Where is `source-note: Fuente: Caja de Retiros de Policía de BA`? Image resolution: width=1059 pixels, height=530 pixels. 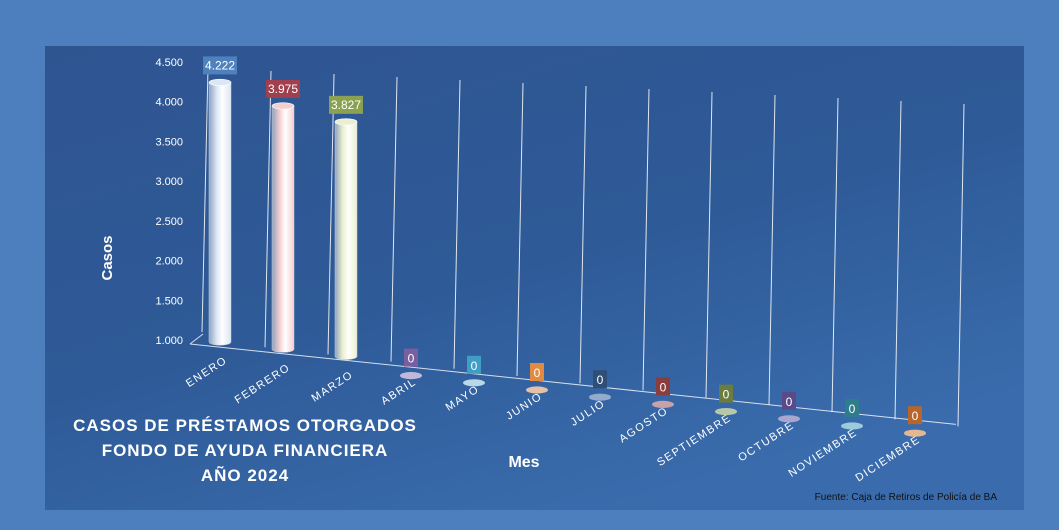 source-note: Fuente: Caja de Retiros de Policía de BA is located at coordinates (906, 497).